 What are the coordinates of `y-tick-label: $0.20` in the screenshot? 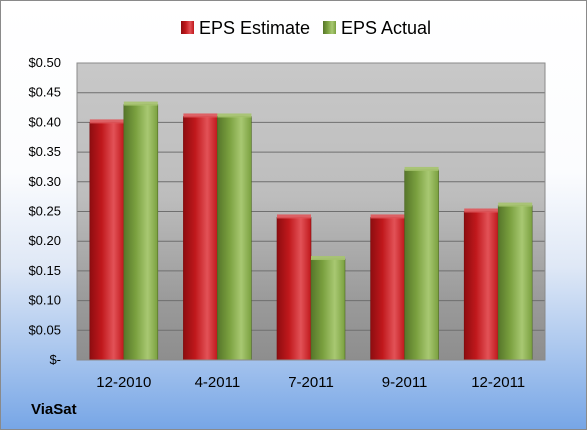 It's located at (44, 240).